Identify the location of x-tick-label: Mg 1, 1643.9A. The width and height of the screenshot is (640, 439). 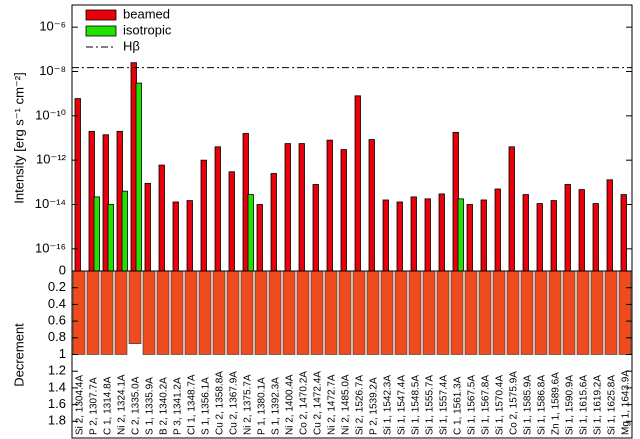
(626, 402).